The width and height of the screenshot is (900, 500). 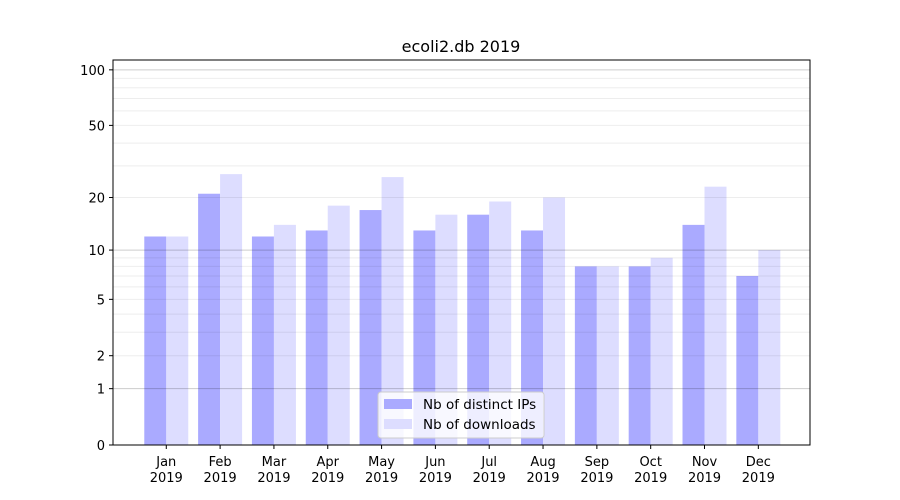 I want to click on y-tick-label: 20, so click(x=96, y=199).